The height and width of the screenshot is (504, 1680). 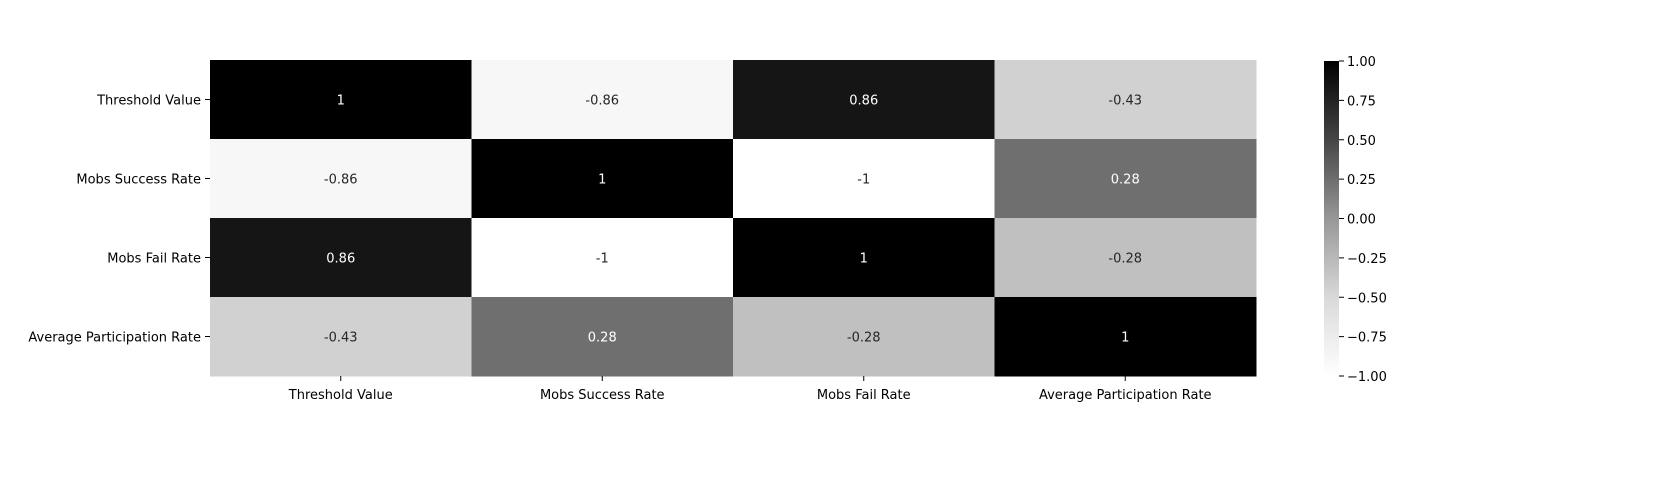 I want to click on colorbar-tick-label: −0.75, so click(x=1367, y=338).